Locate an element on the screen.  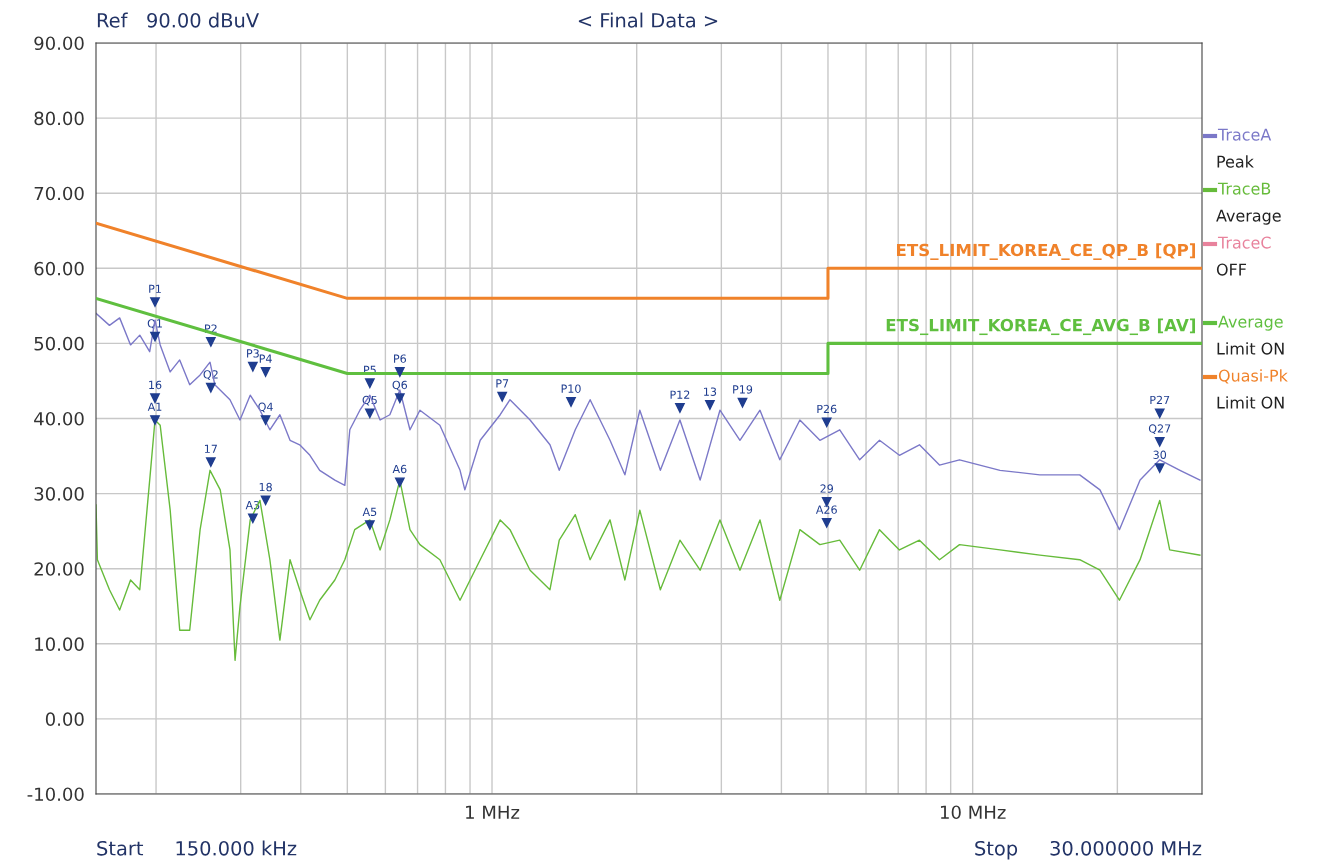
text: Peak is located at coordinates (1235, 161).